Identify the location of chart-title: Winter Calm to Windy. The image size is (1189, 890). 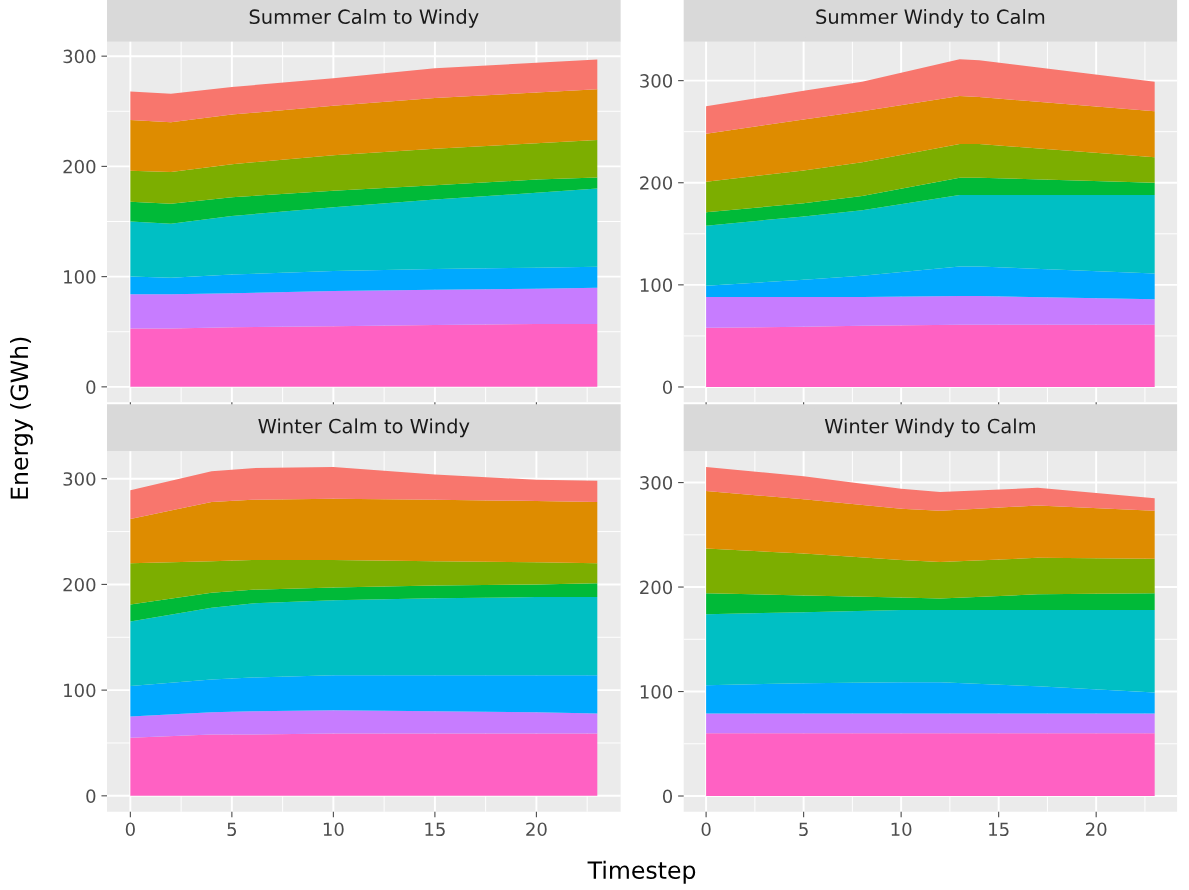
(364, 428).